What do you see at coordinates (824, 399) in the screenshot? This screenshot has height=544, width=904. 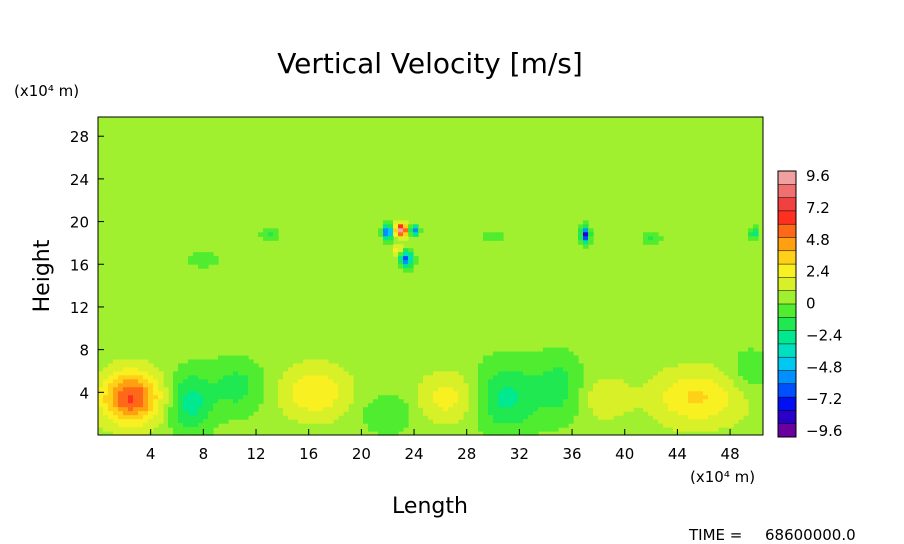 I see `colorbar-label: −7.2` at bounding box center [824, 399].